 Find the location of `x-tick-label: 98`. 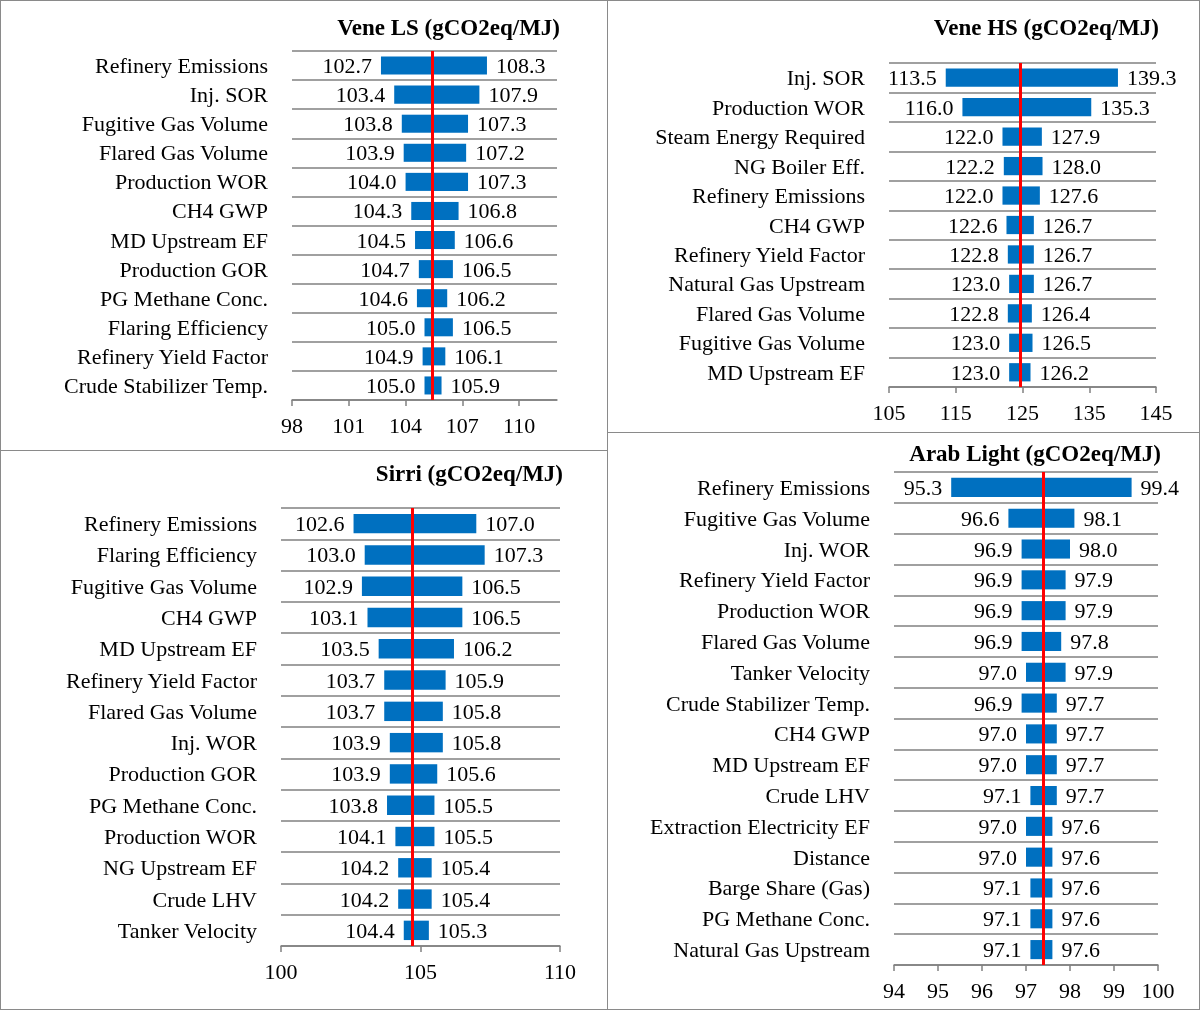

x-tick-label: 98 is located at coordinates (292, 425).